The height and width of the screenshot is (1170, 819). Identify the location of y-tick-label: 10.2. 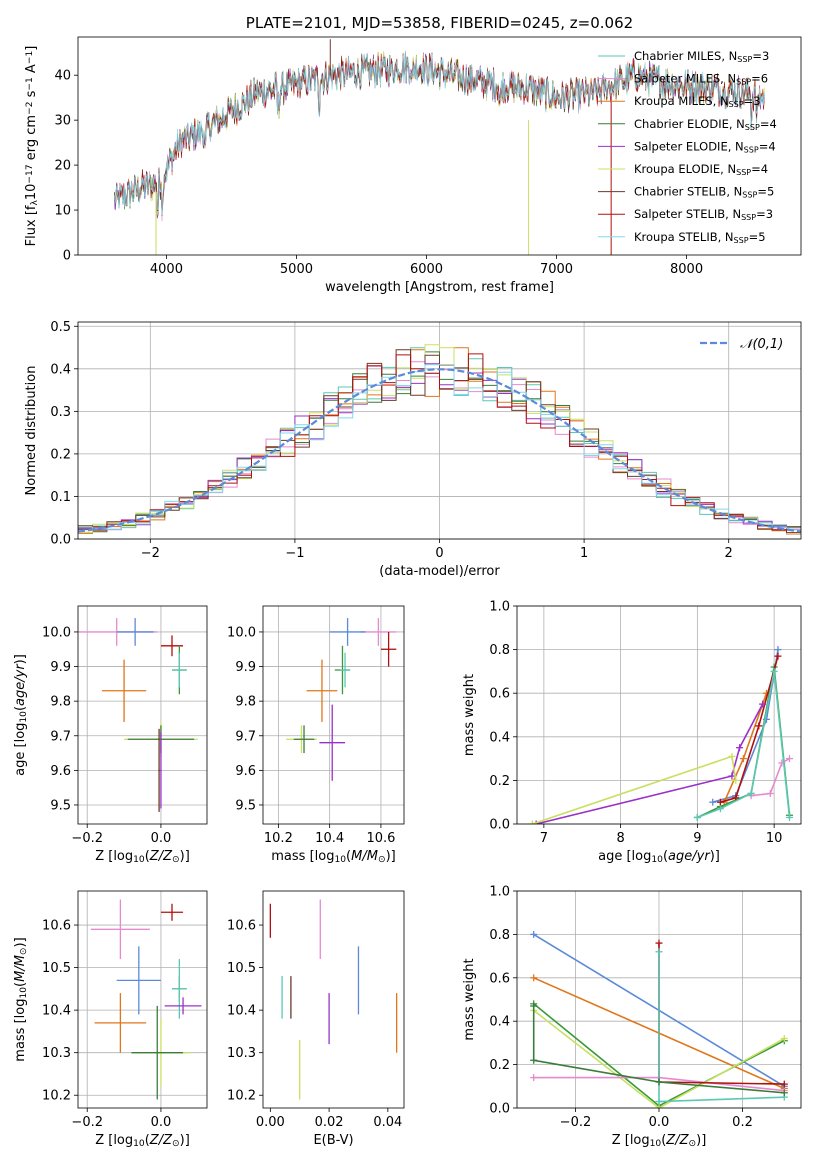
(241, 1096).